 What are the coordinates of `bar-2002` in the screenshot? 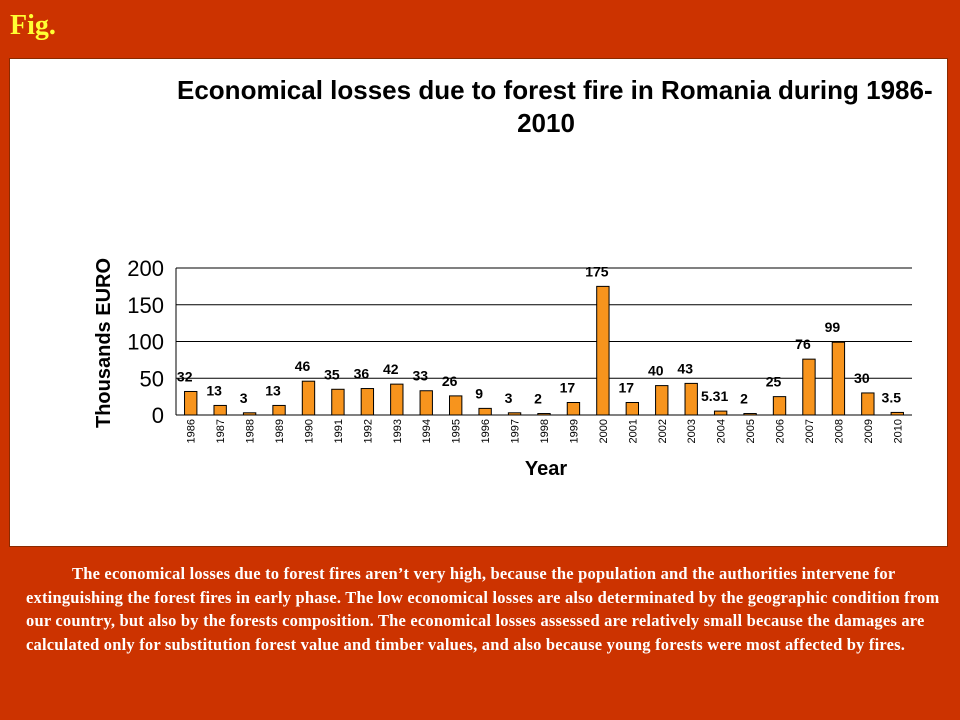 It's located at (662, 400).